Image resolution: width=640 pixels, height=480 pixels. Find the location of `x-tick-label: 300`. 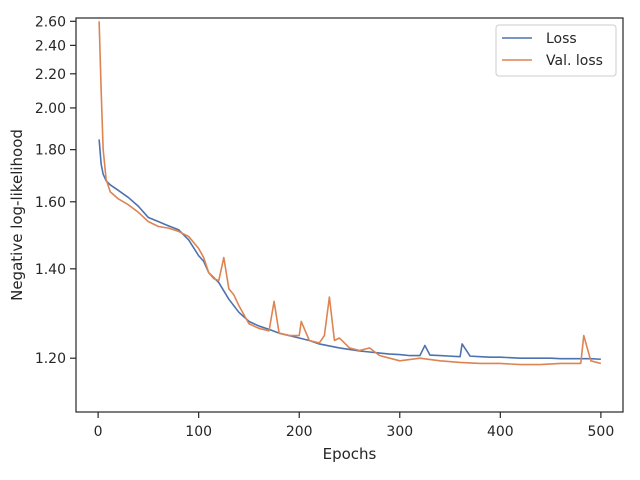

x-tick-label: 300 is located at coordinates (399, 432).